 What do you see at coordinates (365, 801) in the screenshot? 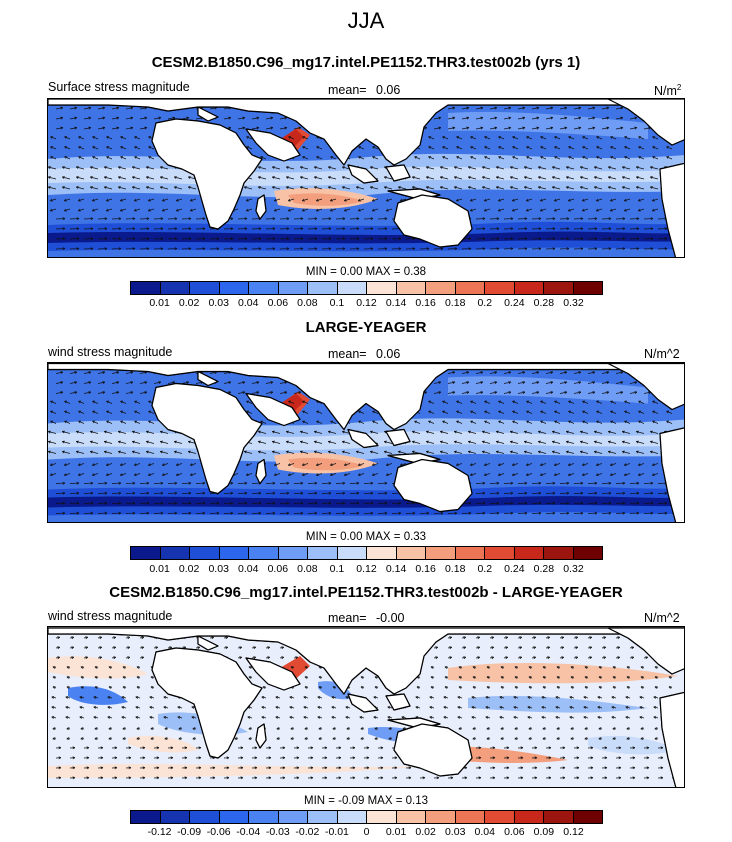
I see `panel-3-minmax: MIN = -0.09 MAX = 0.13` at bounding box center [365, 801].